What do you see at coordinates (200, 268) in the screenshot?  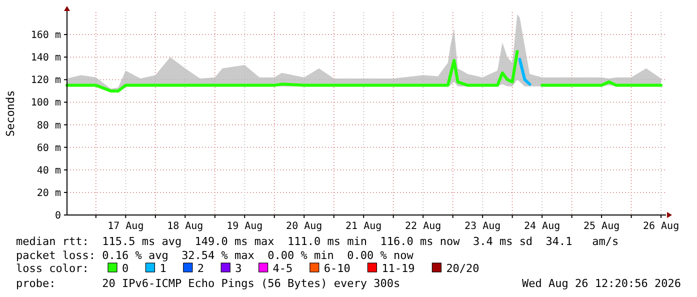 I see `legend-label: 2` at bounding box center [200, 268].